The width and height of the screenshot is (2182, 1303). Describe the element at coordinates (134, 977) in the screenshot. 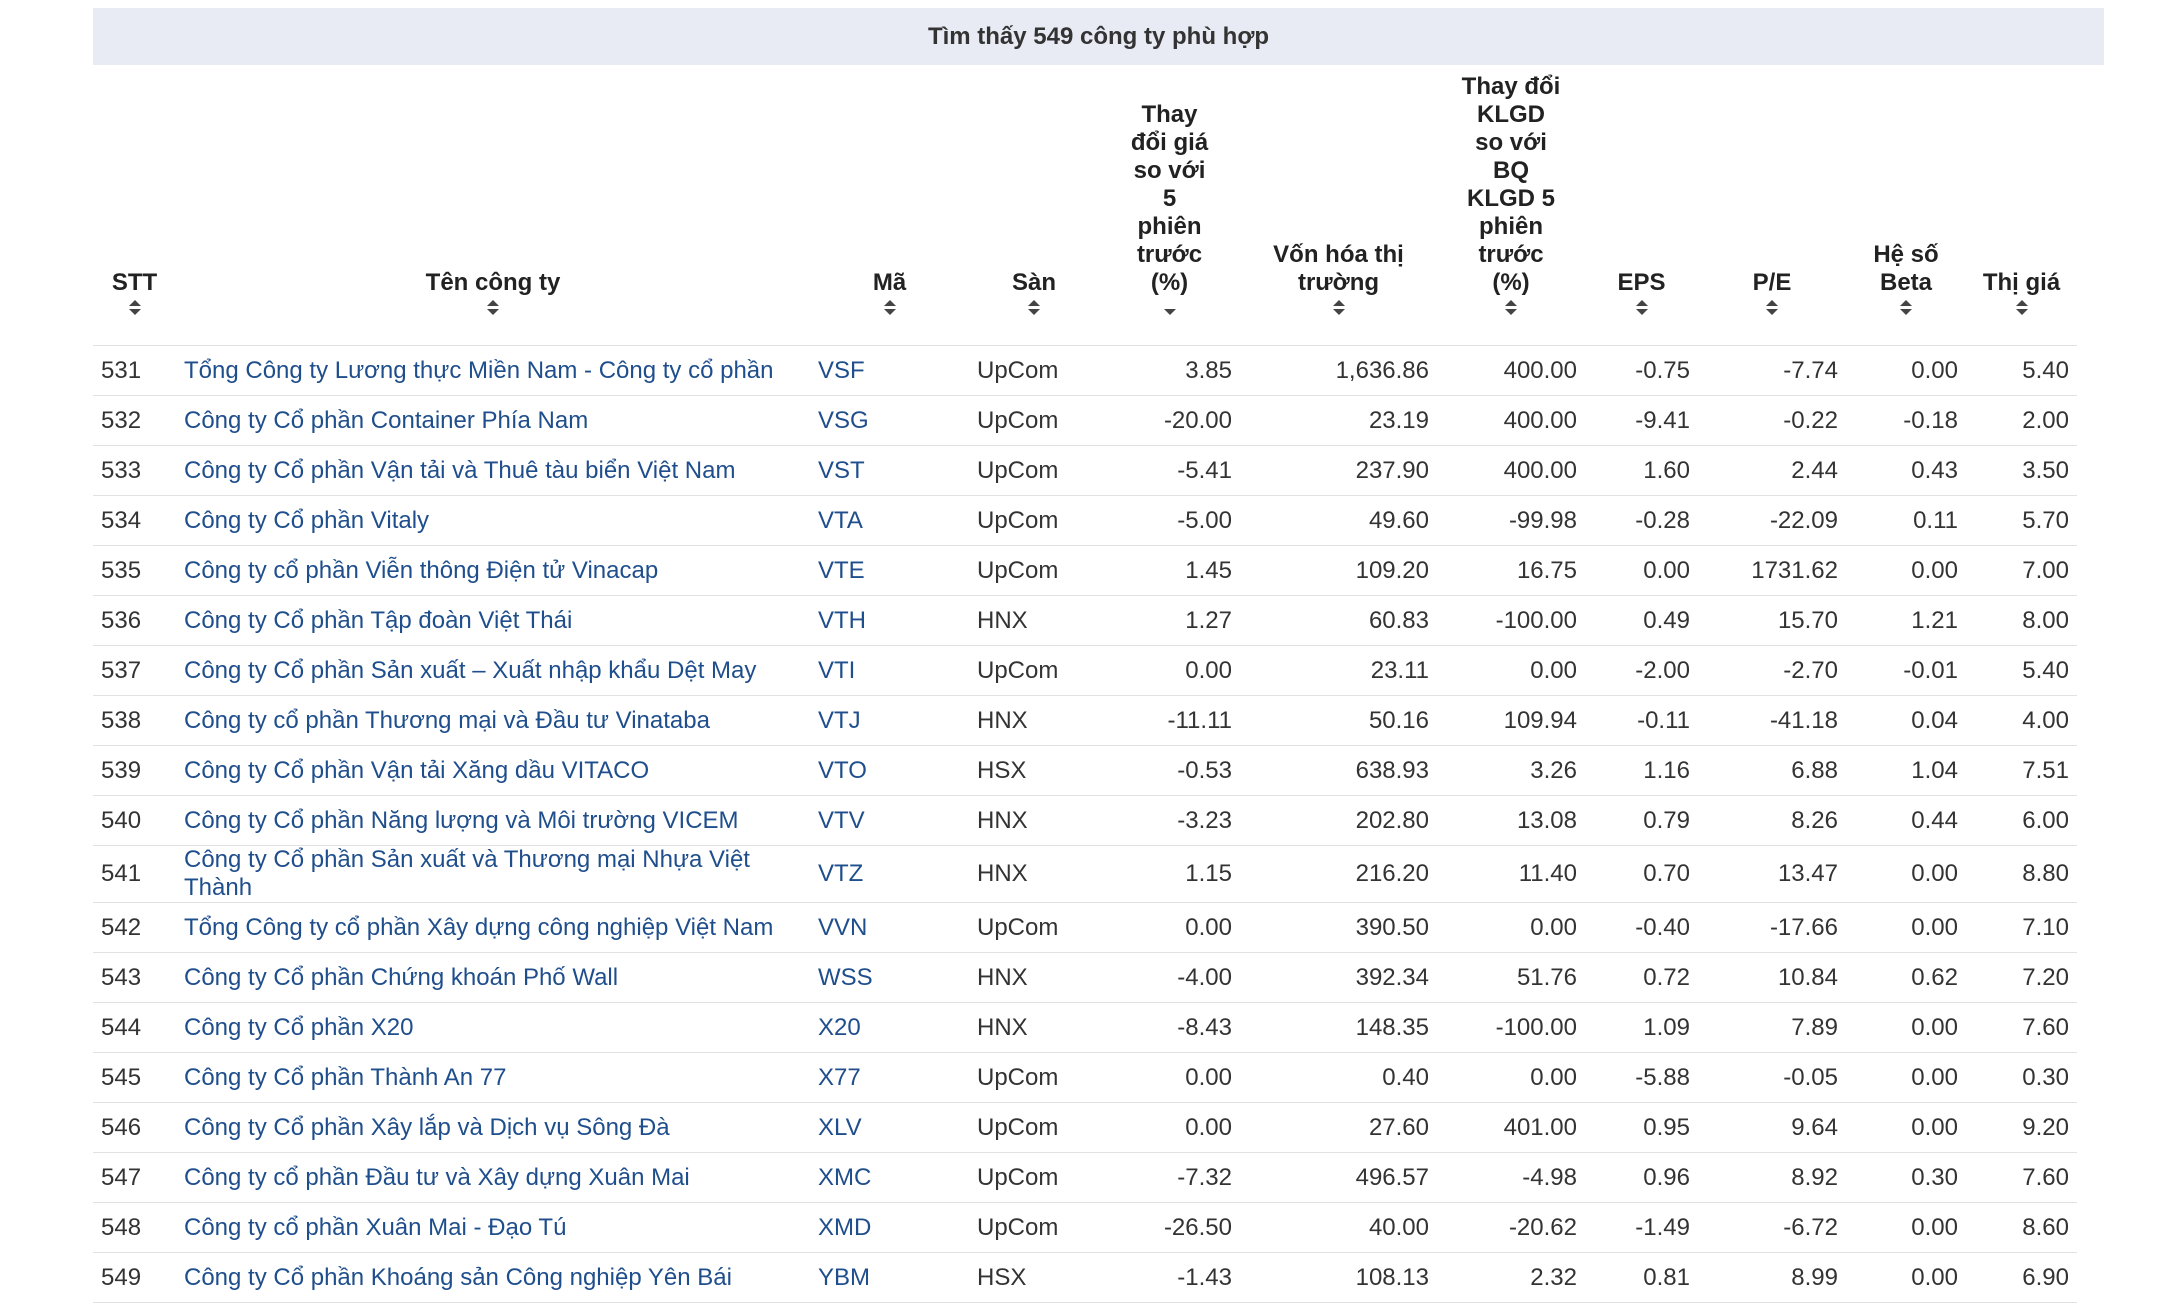

I see `table-cell: 543` at that location.